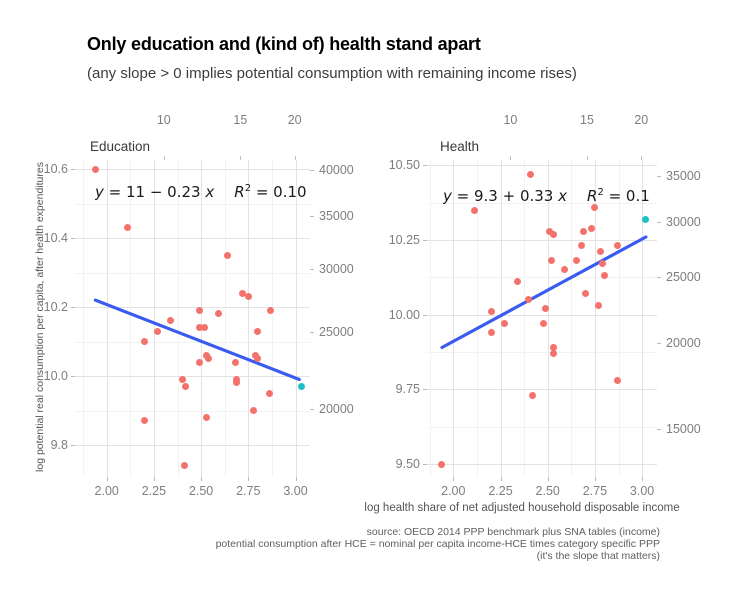 Image resolution: width=742 pixels, height=604 pixels. Describe the element at coordinates (336, 170) in the screenshot. I see `right-tick-label: 40000` at that location.